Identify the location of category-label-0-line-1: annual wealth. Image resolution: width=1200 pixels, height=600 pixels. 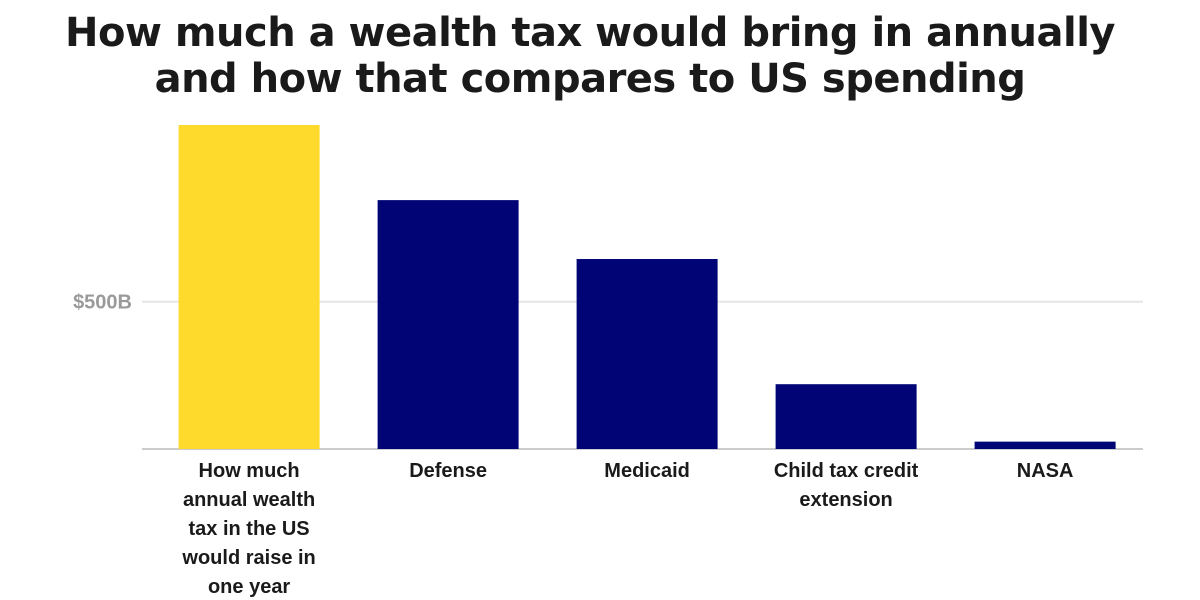
(249, 500).